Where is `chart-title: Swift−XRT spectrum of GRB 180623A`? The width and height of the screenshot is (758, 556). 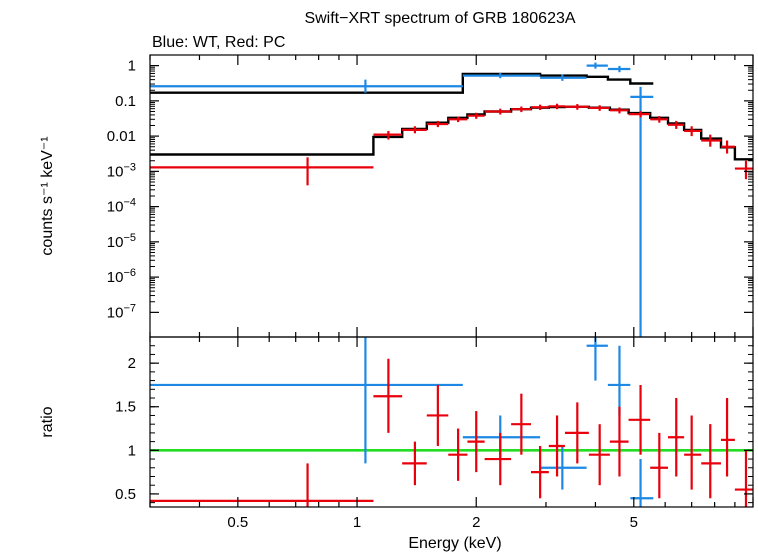
chart-title: Swift−XRT spectrum of GRB 180623A is located at coordinates (439, 18).